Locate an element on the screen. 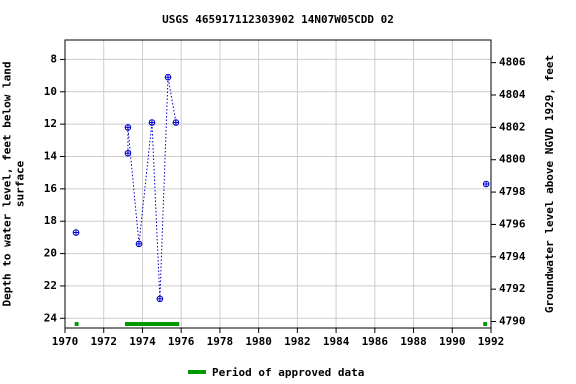 This screenshot has width=576, height=384. y2-tick-label: 4796 is located at coordinates (512, 223).